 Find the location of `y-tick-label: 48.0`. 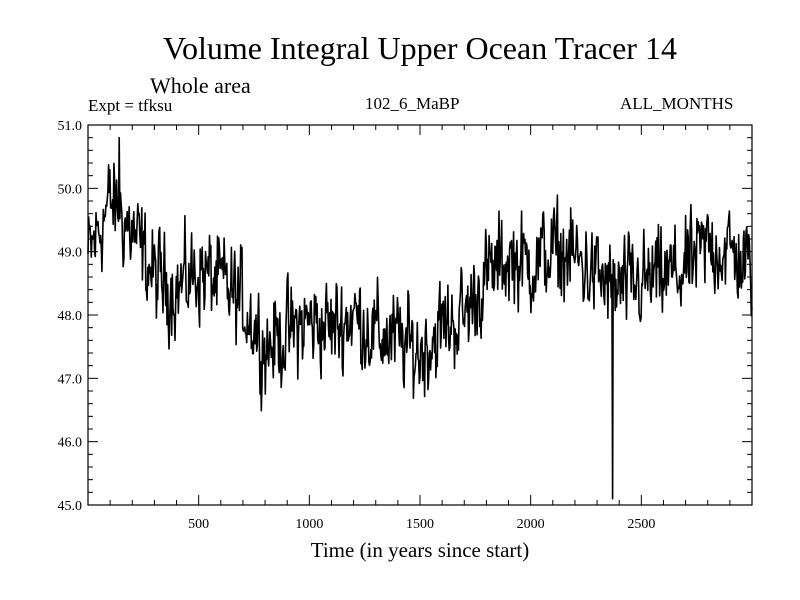

y-tick-label: 48.0 is located at coordinates (70, 316).